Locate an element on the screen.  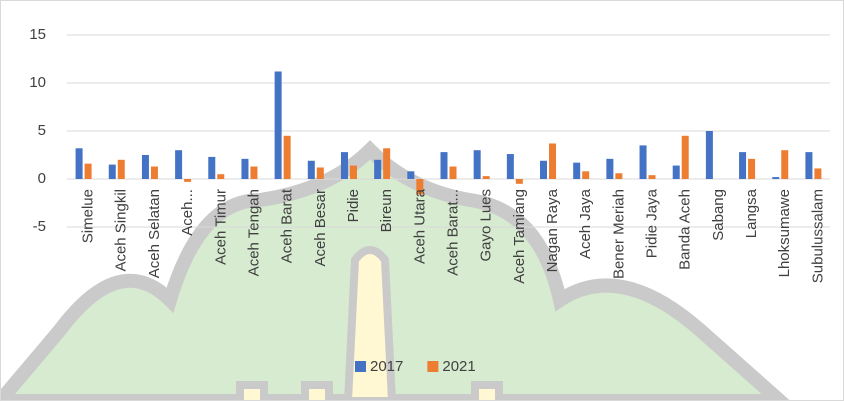
x-tick-label: Aceh Selatan is located at coordinates (154, 233).